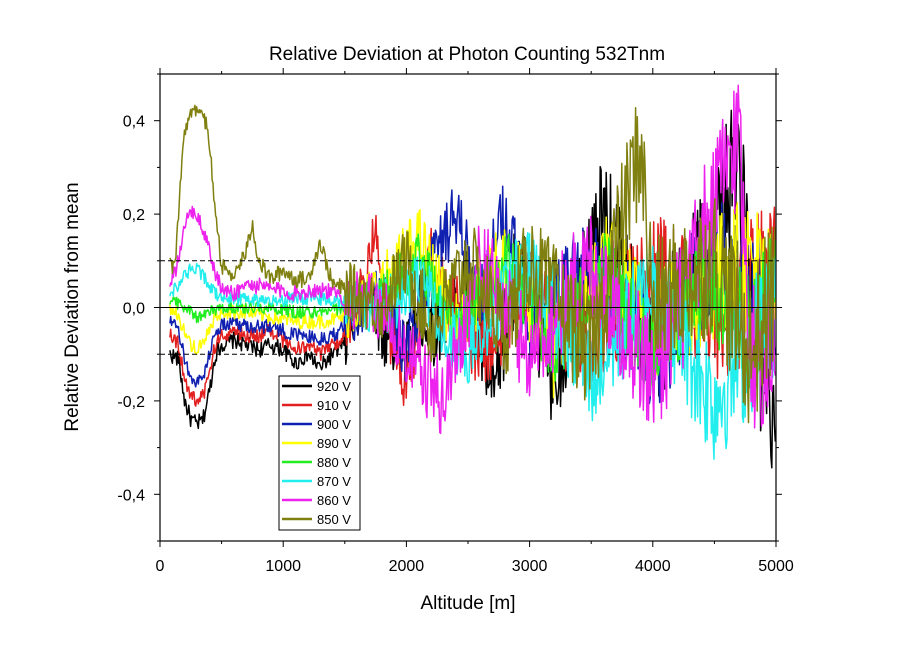 The width and height of the screenshot is (901, 649). I want to click on legend-label: 850 V, so click(334, 519).